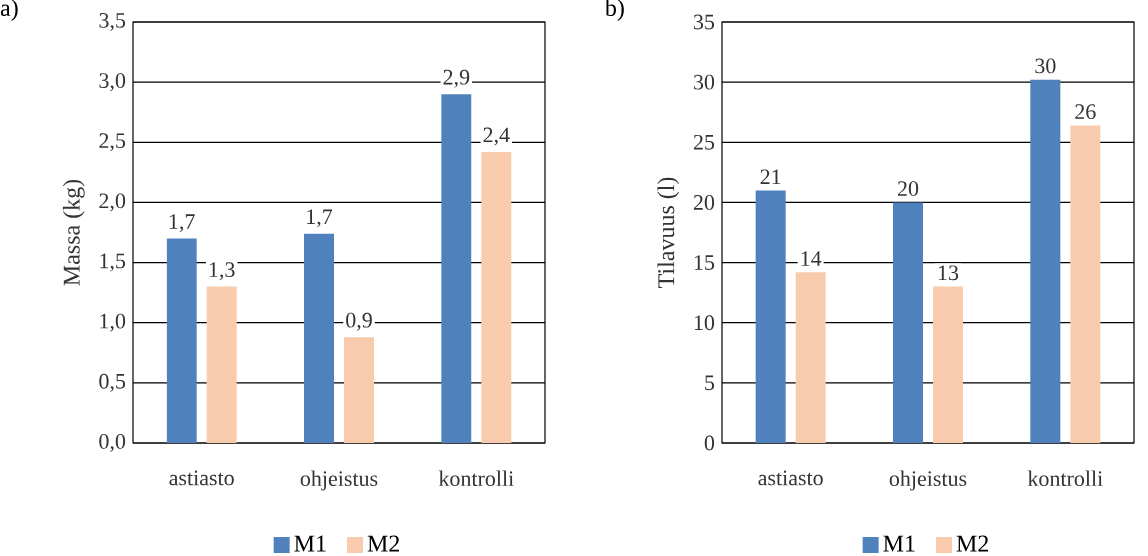 The image size is (1148, 556). What do you see at coordinates (456, 78) in the screenshot?
I see `data-label: 2,9` at bounding box center [456, 78].